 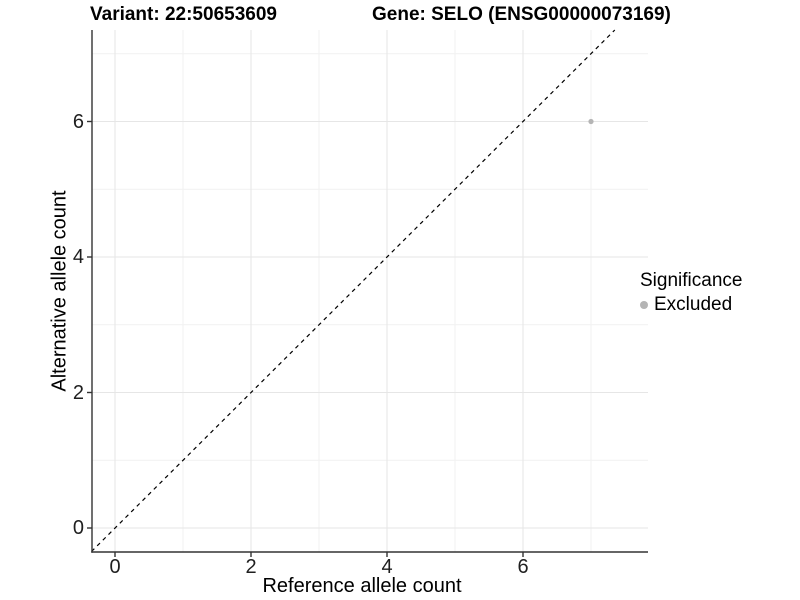 I want to click on legend-item-excluded: Excluded, so click(x=691, y=305).